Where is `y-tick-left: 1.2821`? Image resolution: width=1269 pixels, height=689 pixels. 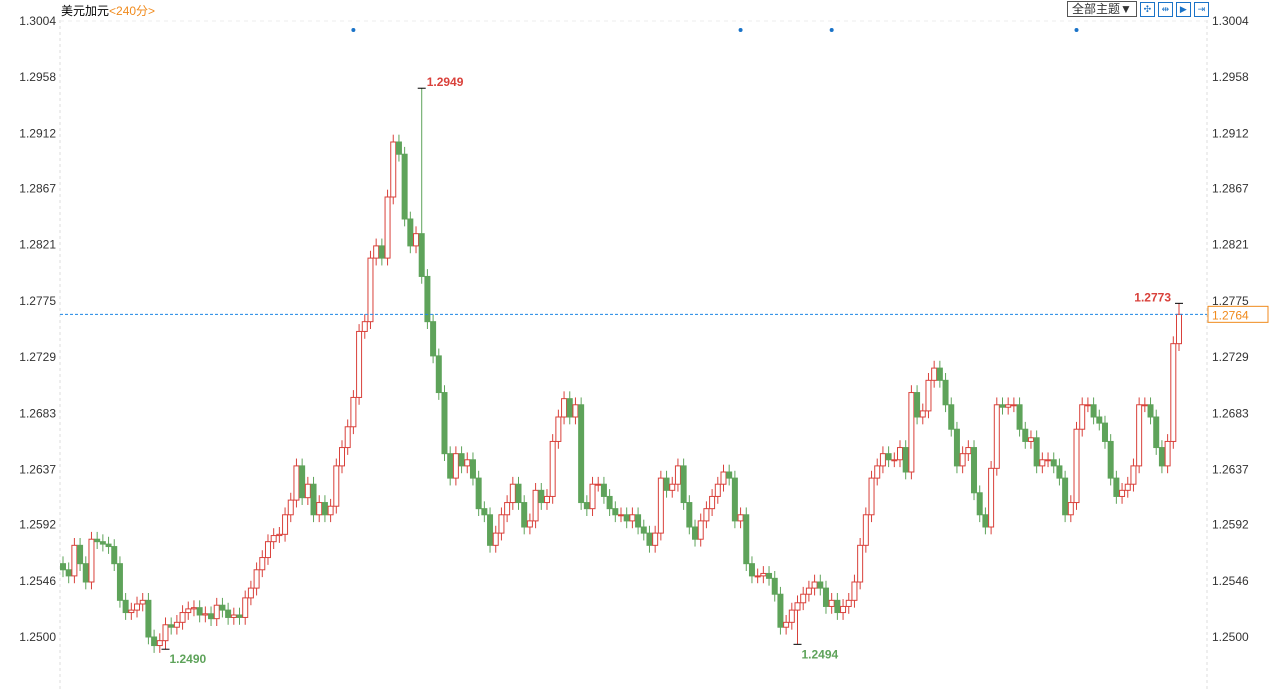 y-tick-left: 1.2821 is located at coordinates (37, 245).